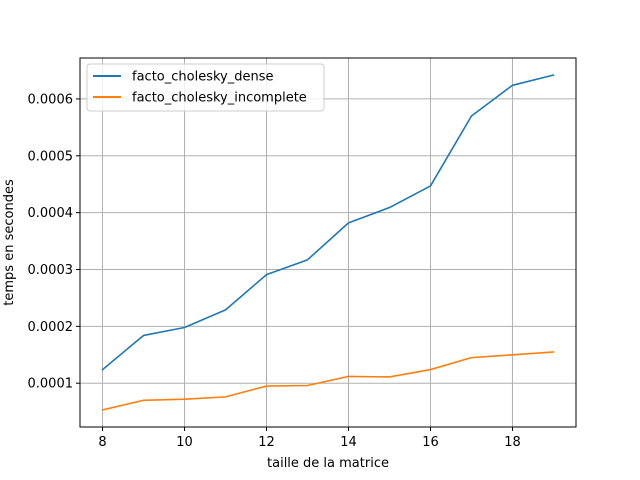  I want to click on legend-label-incomplete: facto_cholesky_incomplete, so click(219, 98).